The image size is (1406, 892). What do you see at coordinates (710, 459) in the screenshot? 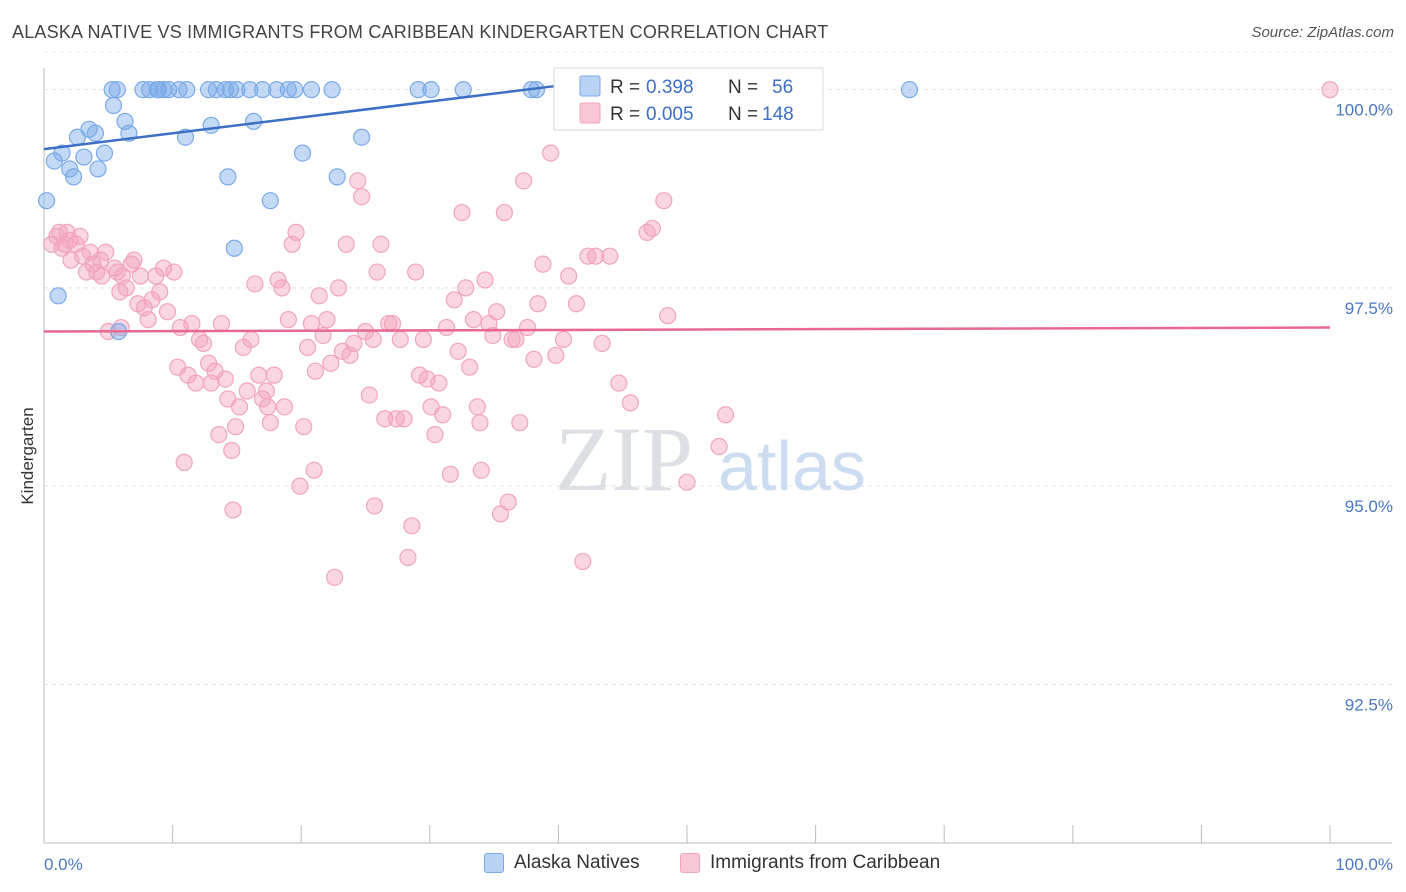
I see `watermark: ZIP atlas` at bounding box center [710, 459].